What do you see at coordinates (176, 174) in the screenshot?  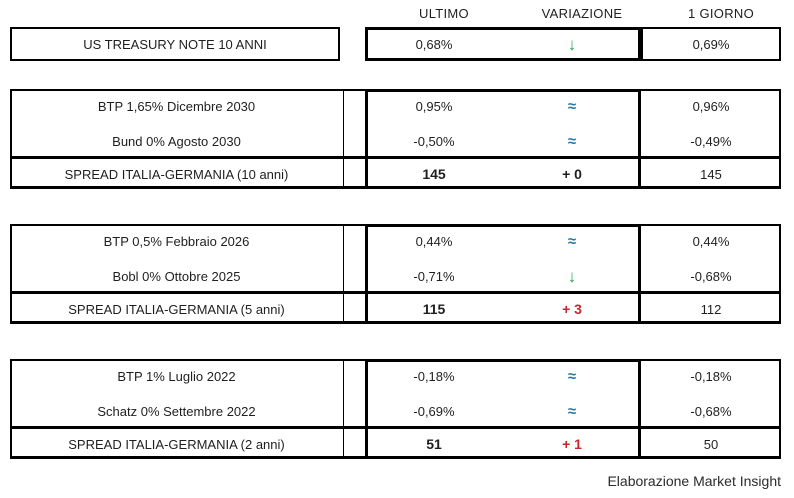 I see `spread-label: SPREAD ITALIA-GERMANIA (10 anni)` at bounding box center [176, 174].